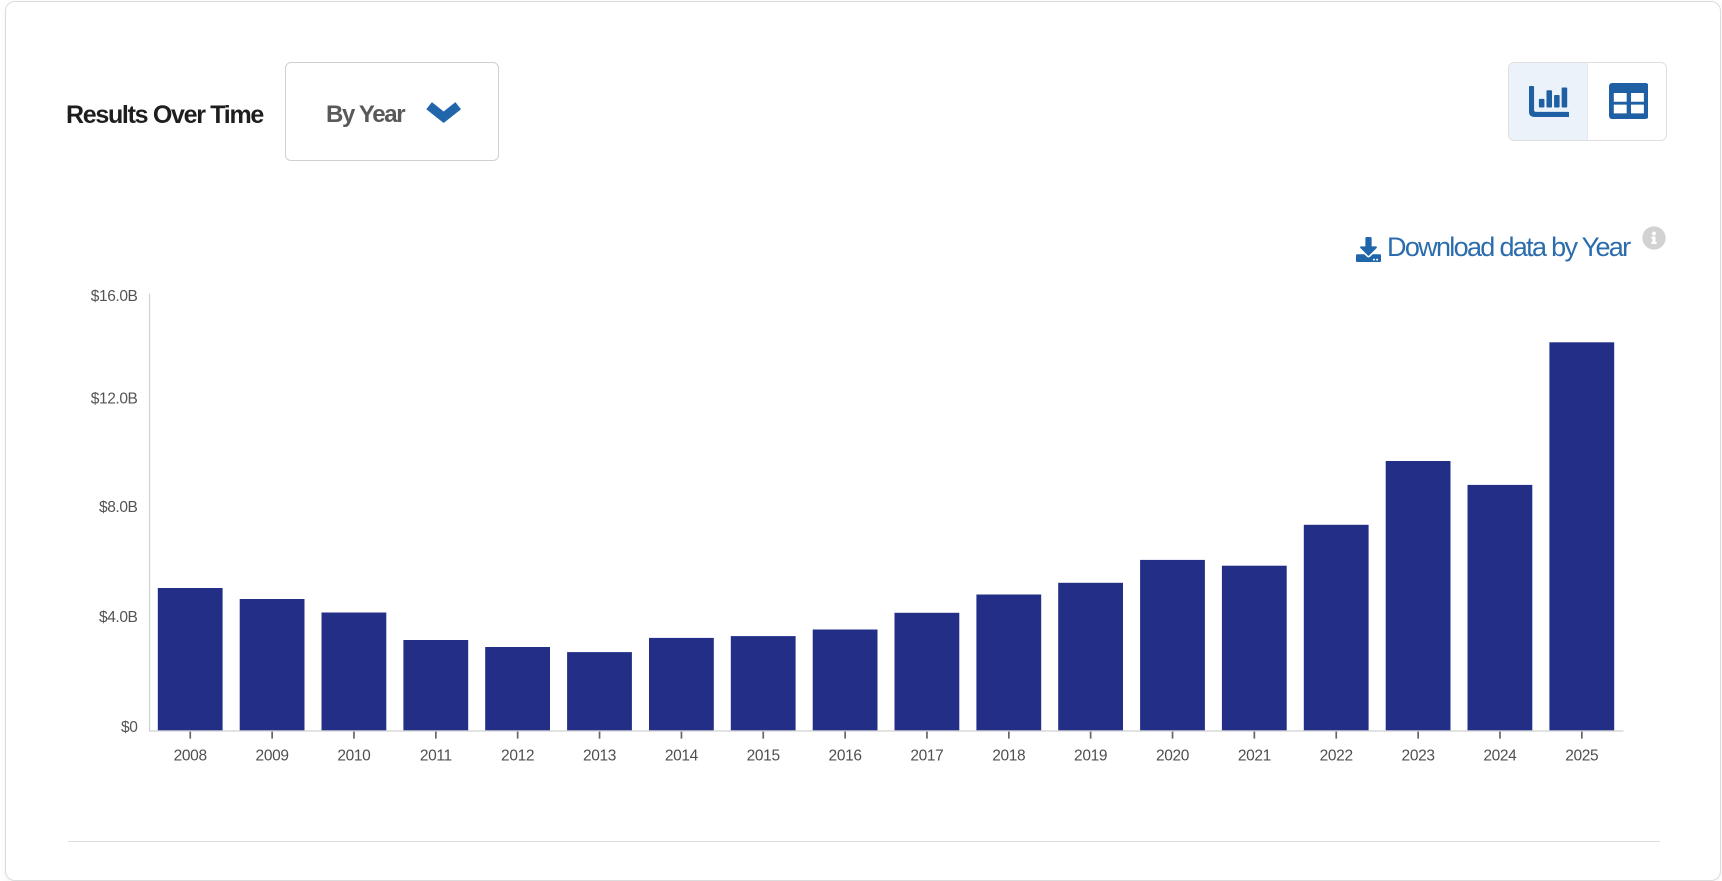  I want to click on svg-text: 2012, so click(517, 755).